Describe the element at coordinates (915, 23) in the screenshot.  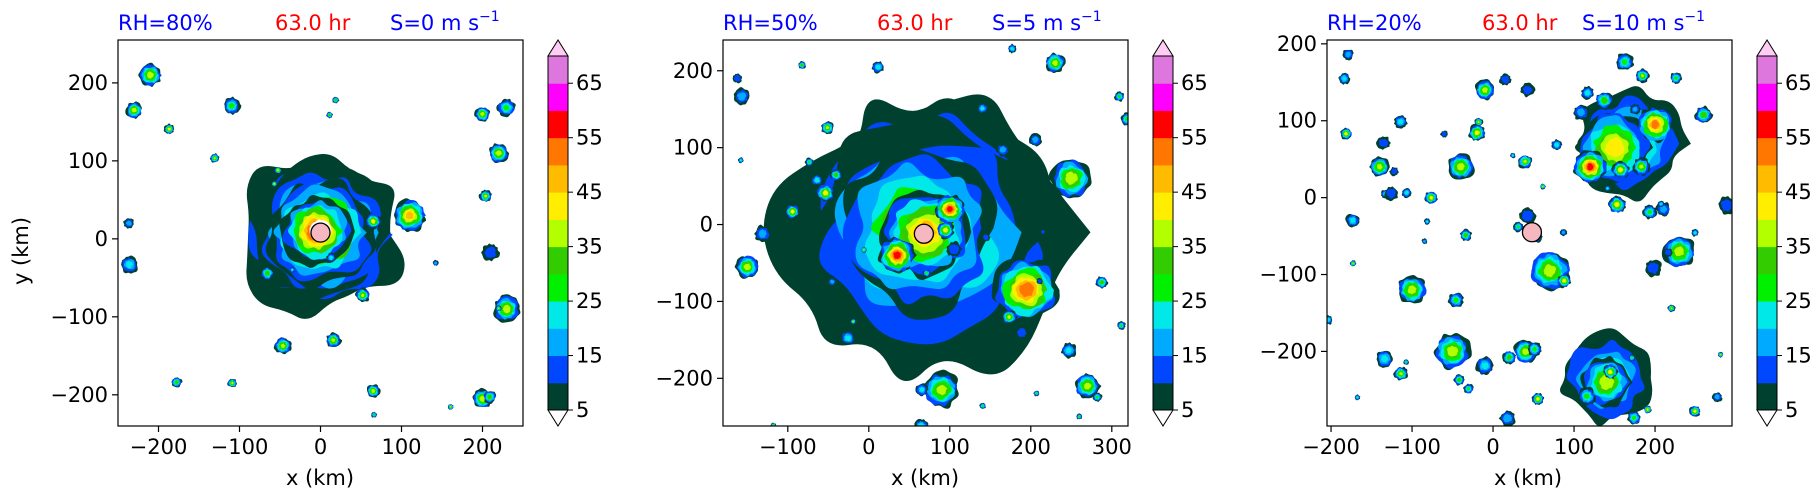
I see `panel-time-label: 63.0 hr` at that location.